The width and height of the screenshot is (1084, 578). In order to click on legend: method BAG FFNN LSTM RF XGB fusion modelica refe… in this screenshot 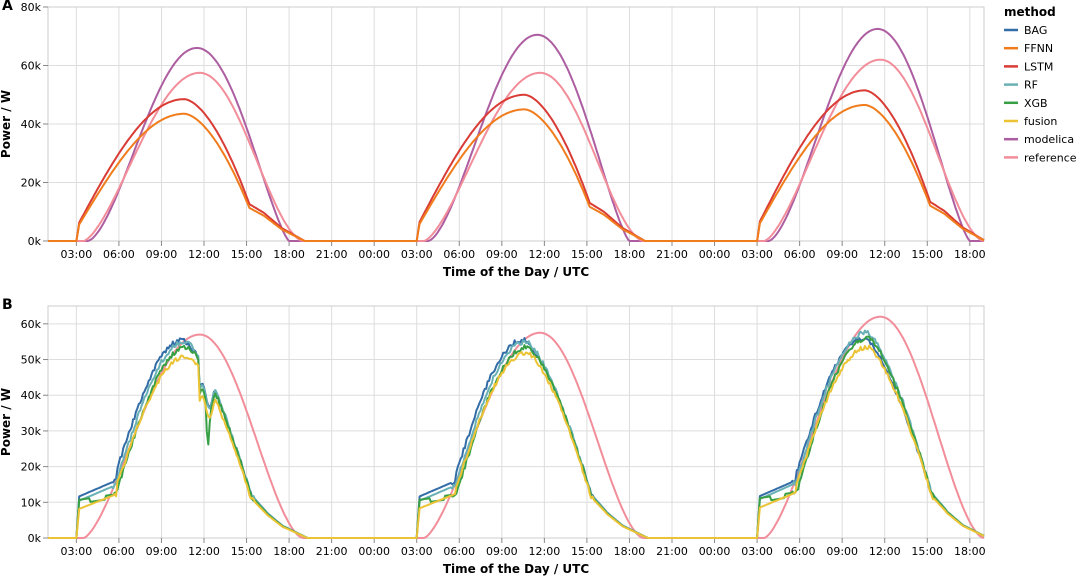, I will do `click(1040, 84)`.